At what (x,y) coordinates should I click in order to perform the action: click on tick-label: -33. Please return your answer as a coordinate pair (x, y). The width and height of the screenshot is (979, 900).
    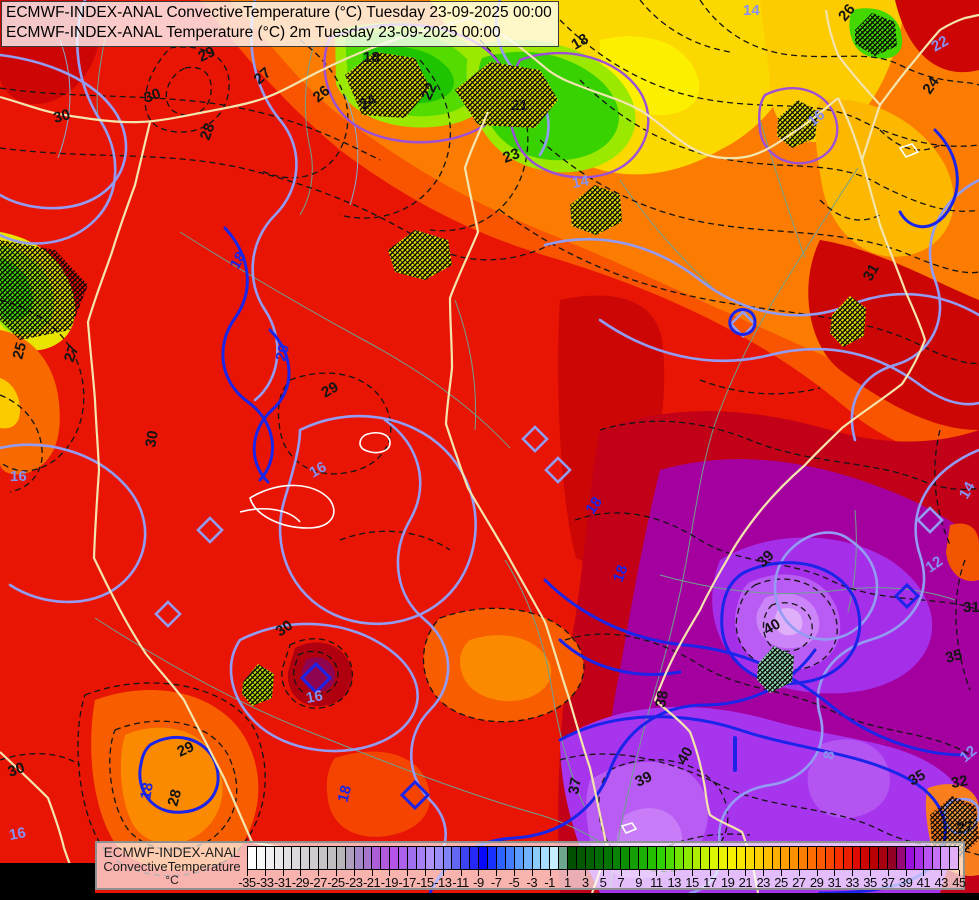
    Looking at the image, I should click on (265, 882).